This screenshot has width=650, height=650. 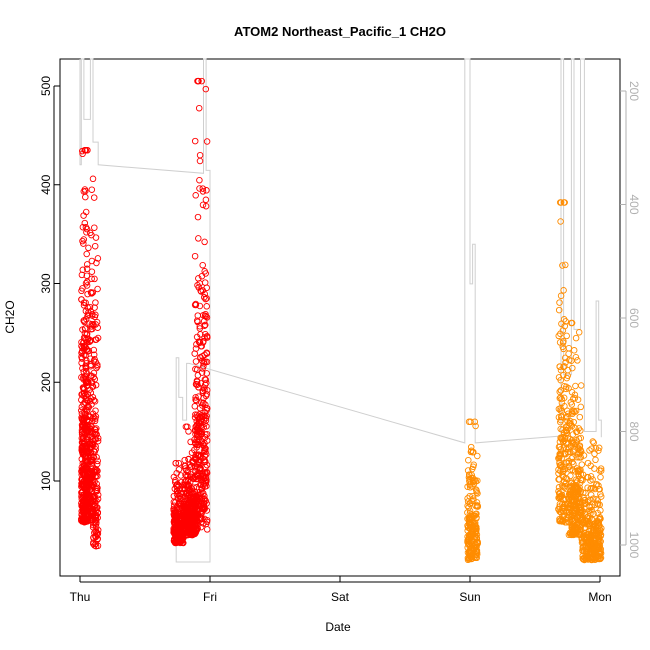 I want to click on x-tick-label: Fri, so click(x=210, y=597).